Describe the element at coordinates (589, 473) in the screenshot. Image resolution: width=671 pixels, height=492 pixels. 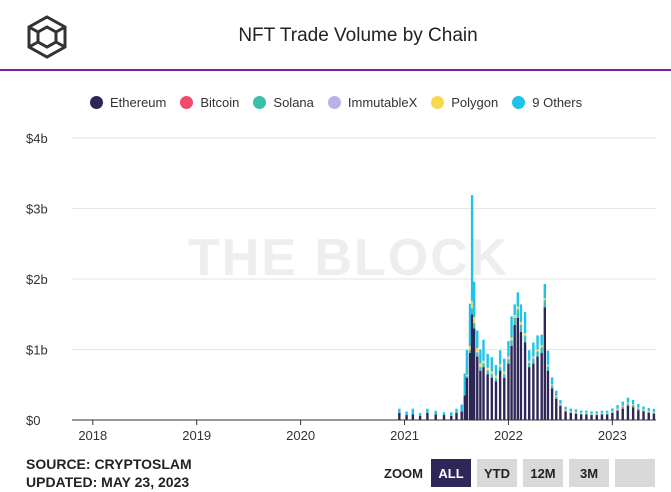
I see `zoom-3m-button: 3M` at that location.